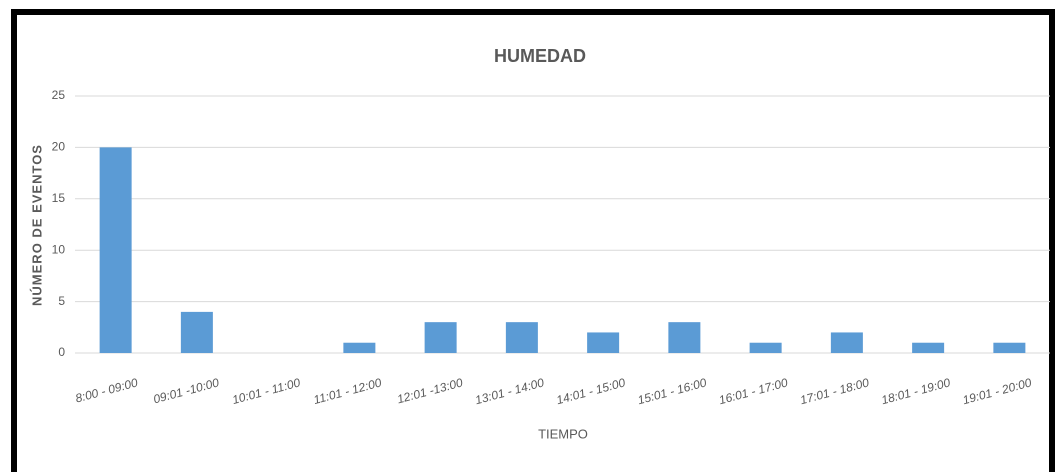 This screenshot has height=472, width=1059. I want to click on y-axis-label: NÚMERO DE EVENTOS, so click(36, 225).